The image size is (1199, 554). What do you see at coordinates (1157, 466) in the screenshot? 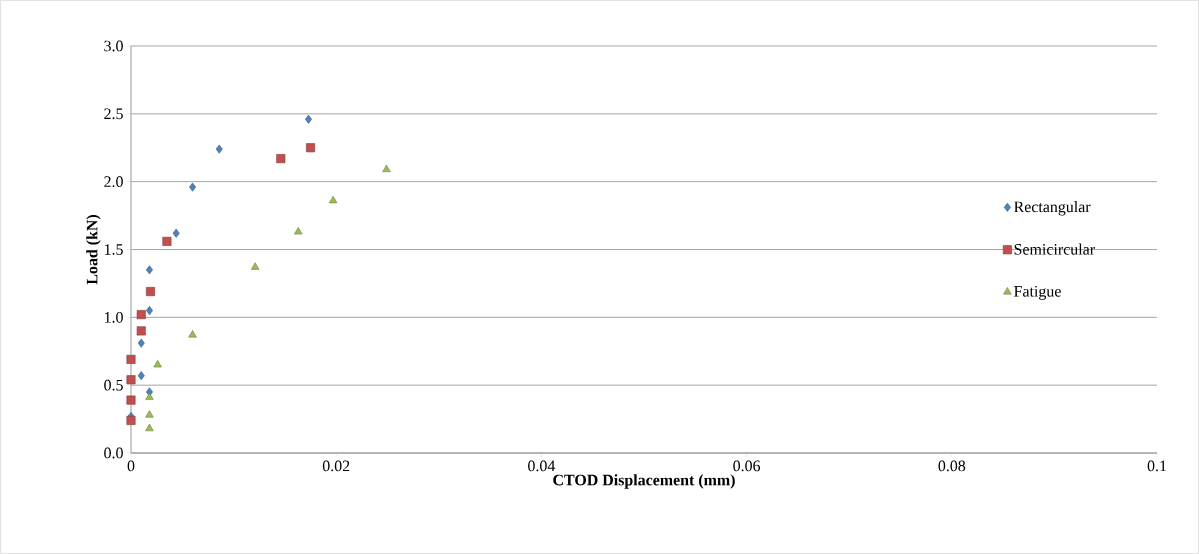
I see `x-tick-label: 0.1` at bounding box center [1157, 466].